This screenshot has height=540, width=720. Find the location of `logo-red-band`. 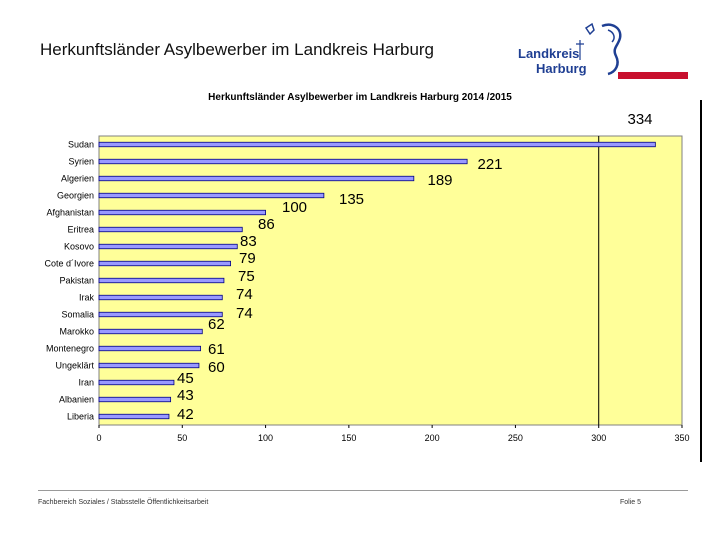

logo-red-band is located at coordinates (653, 75).